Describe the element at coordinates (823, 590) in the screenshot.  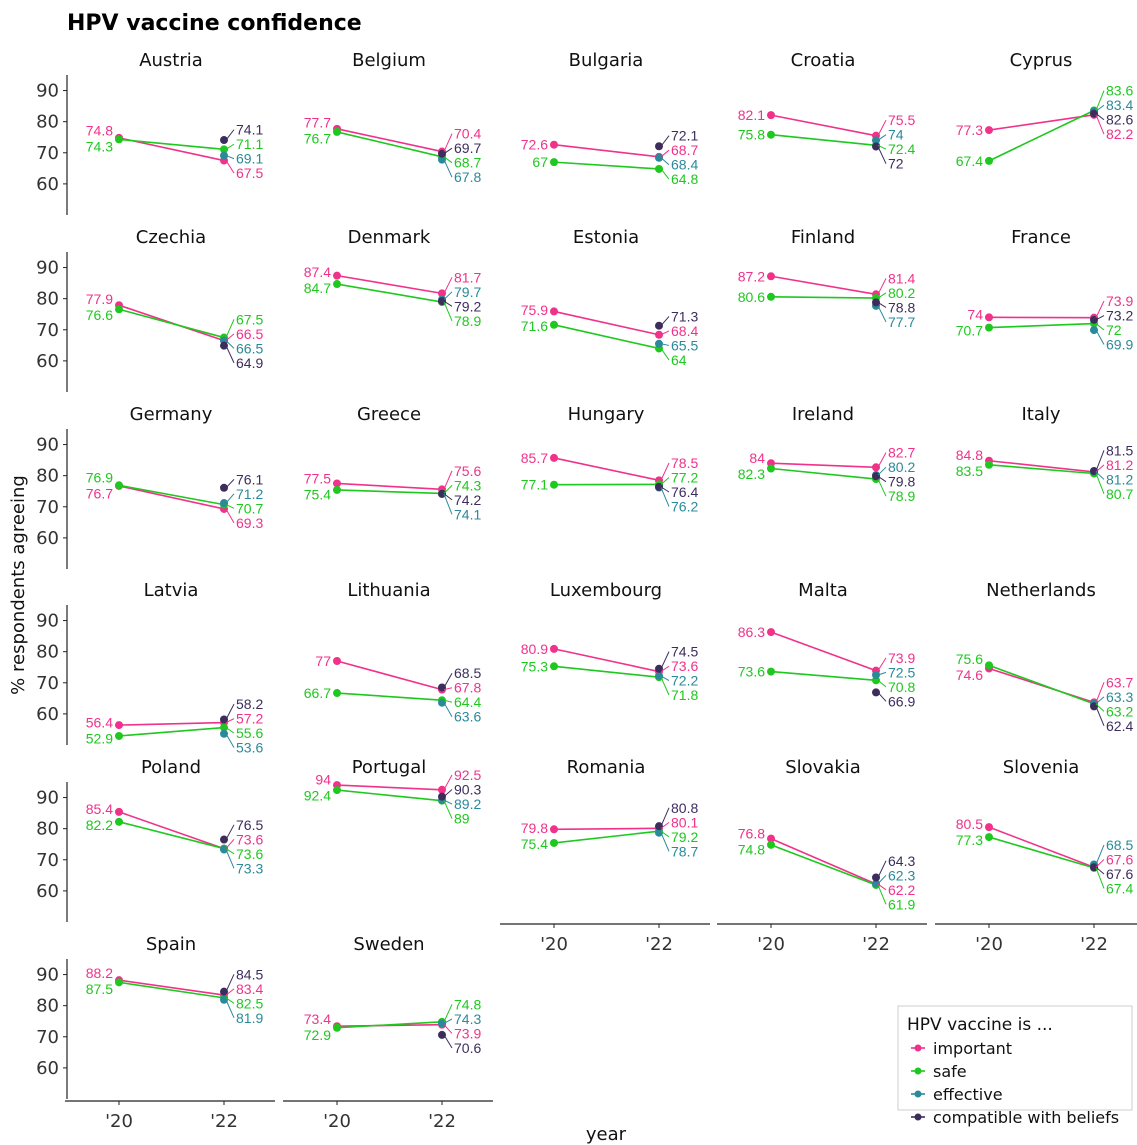
I see `panel-title: Malta` at that location.